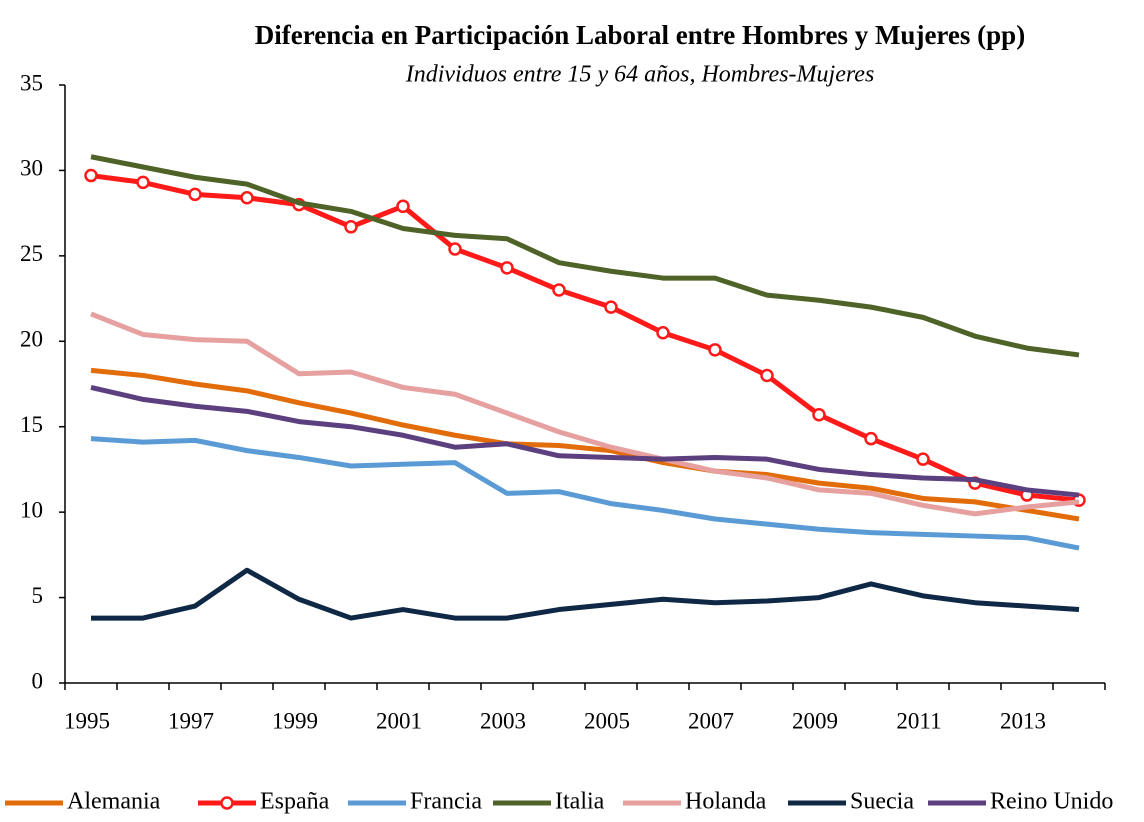 The height and width of the screenshot is (822, 1144). What do you see at coordinates (295, 720) in the screenshot?
I see `x-tick-label: 1999` at bounding box center [295, 720].